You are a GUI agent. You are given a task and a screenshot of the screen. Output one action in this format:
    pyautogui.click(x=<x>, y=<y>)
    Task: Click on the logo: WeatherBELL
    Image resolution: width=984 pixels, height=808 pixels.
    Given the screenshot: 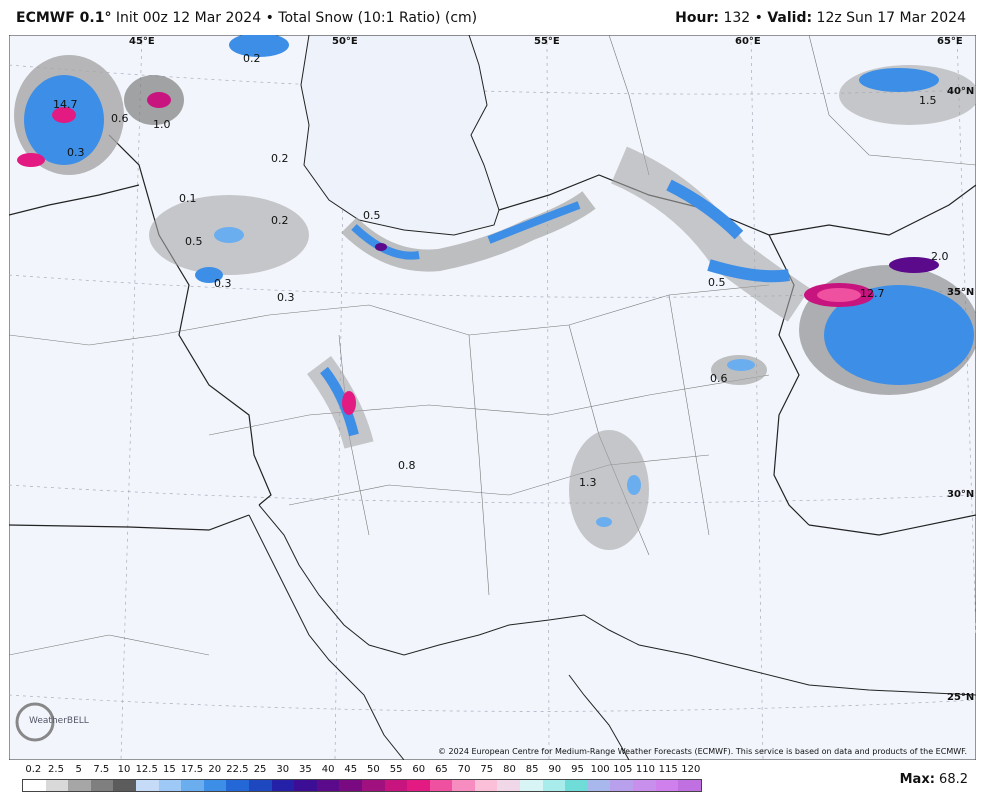 What is the action you would take?
    pyautogui.click(x=52, y=722)
    